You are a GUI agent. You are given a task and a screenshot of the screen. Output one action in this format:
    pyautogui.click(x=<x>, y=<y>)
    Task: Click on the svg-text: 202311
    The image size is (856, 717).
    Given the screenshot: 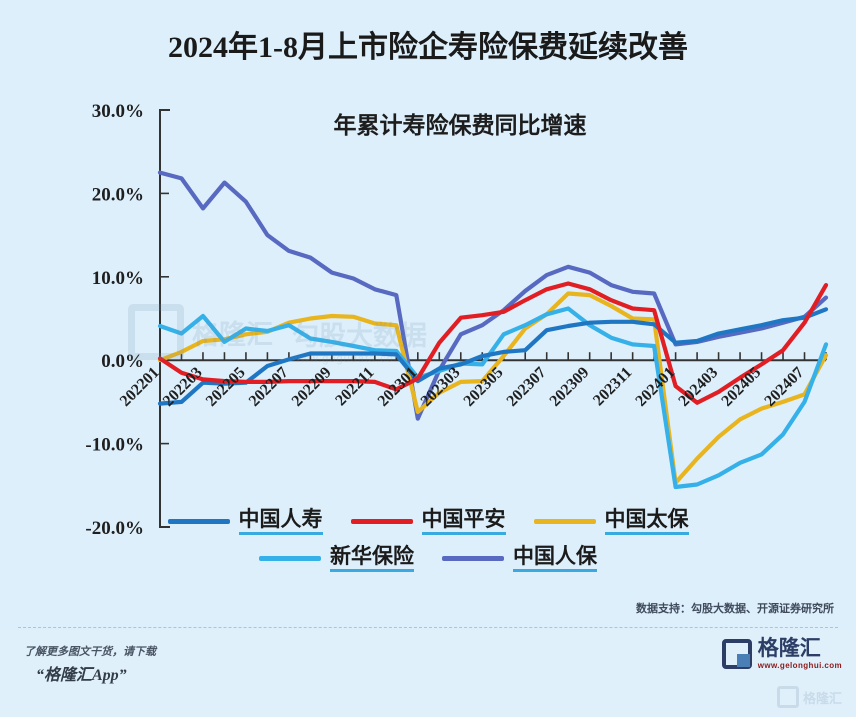 What is the action you would take?
    pyautogui.click(x=612, y=386)
    